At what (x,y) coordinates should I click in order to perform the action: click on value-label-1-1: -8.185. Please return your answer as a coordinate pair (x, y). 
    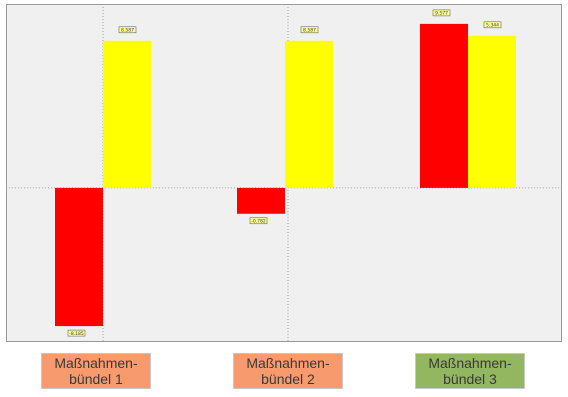
    Looking at the image, I should click on (76, 334).